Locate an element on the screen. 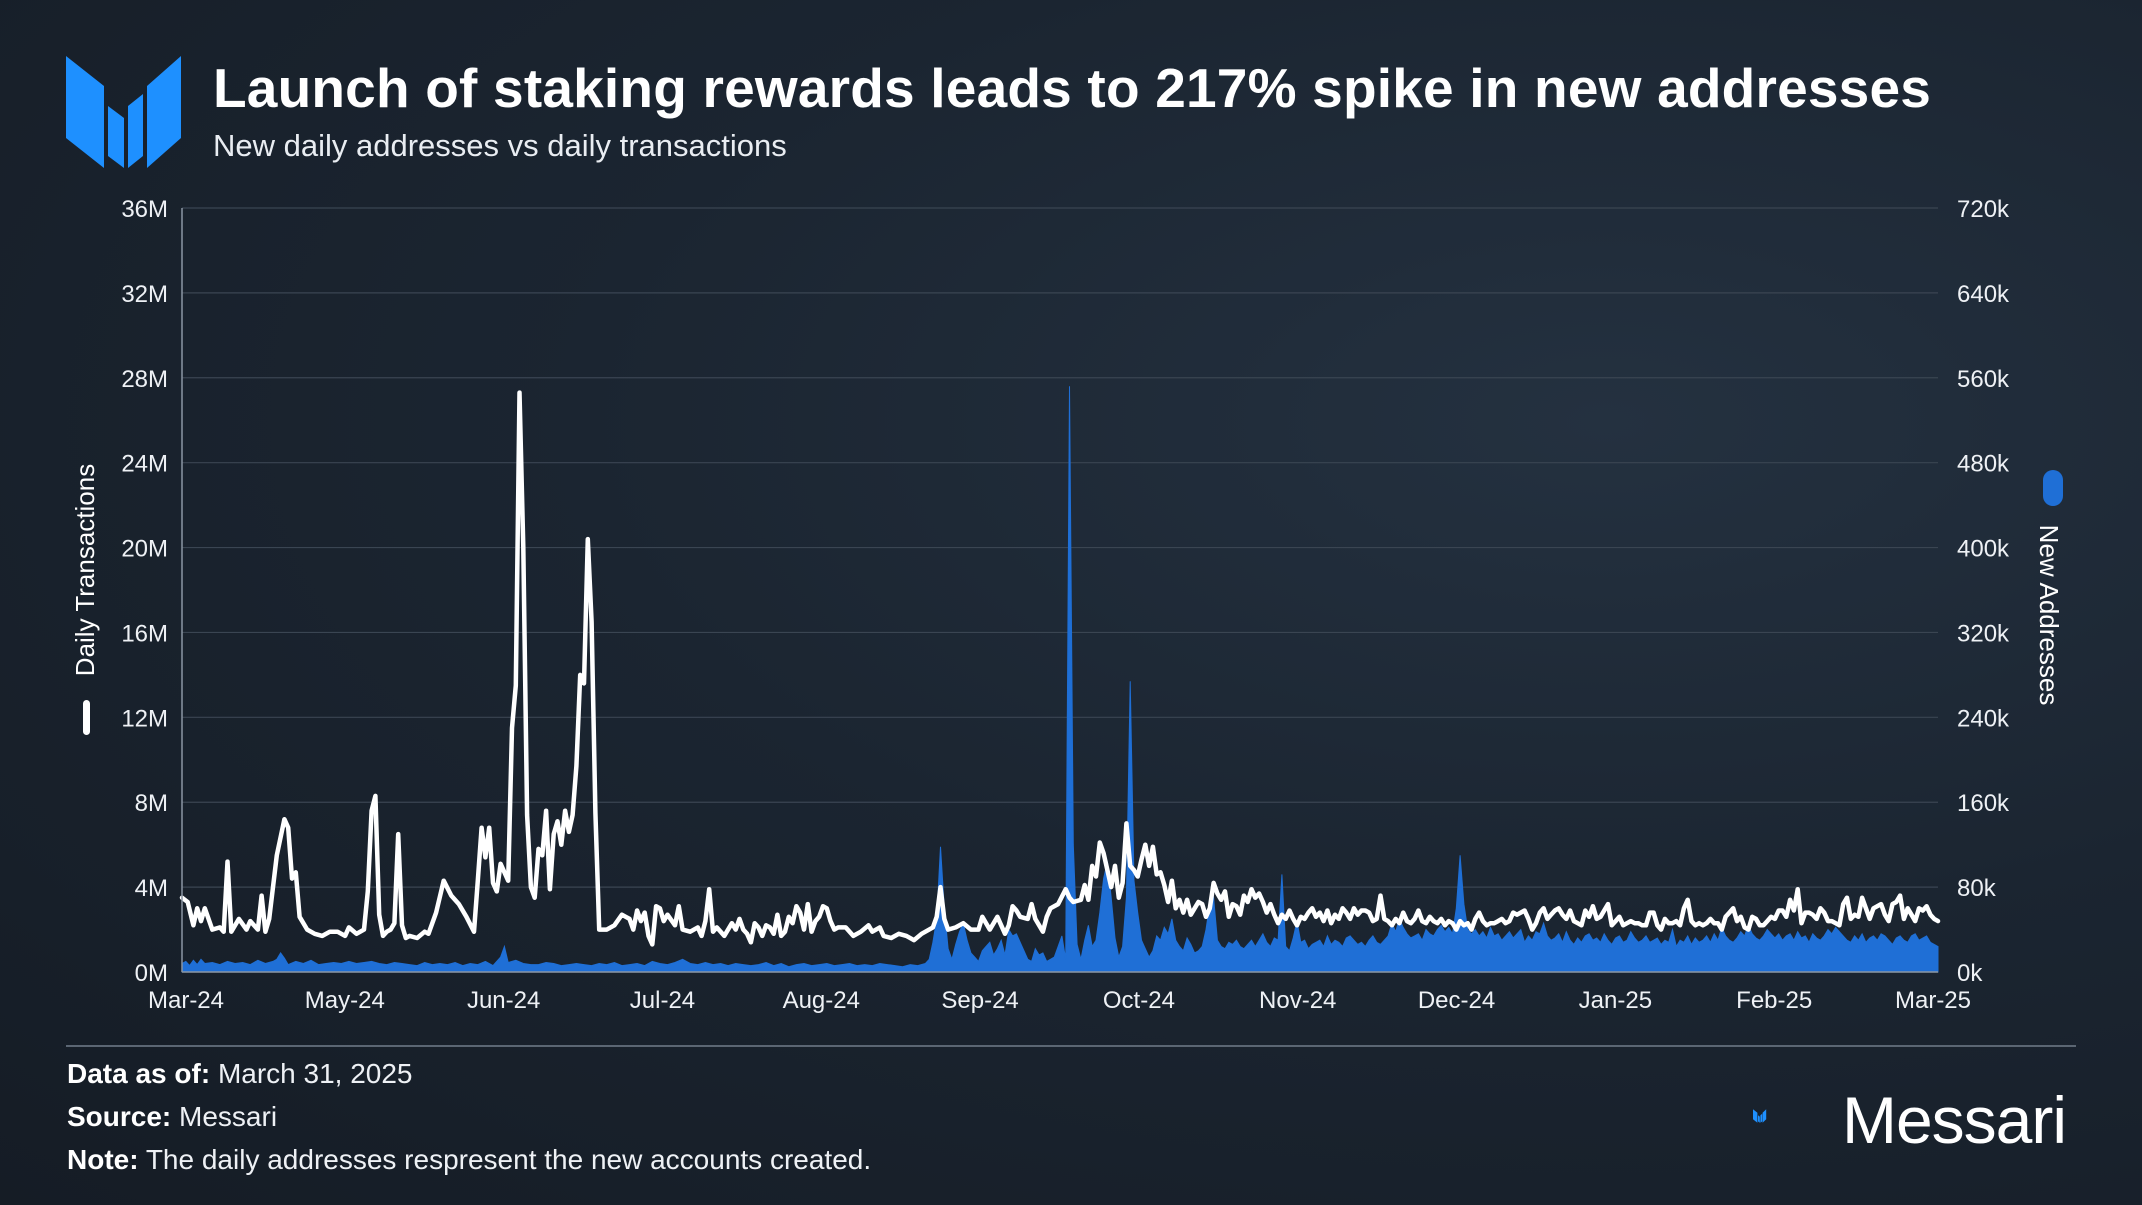  x-tick-label: Jul-24 is located at coordinates (662, 1000).